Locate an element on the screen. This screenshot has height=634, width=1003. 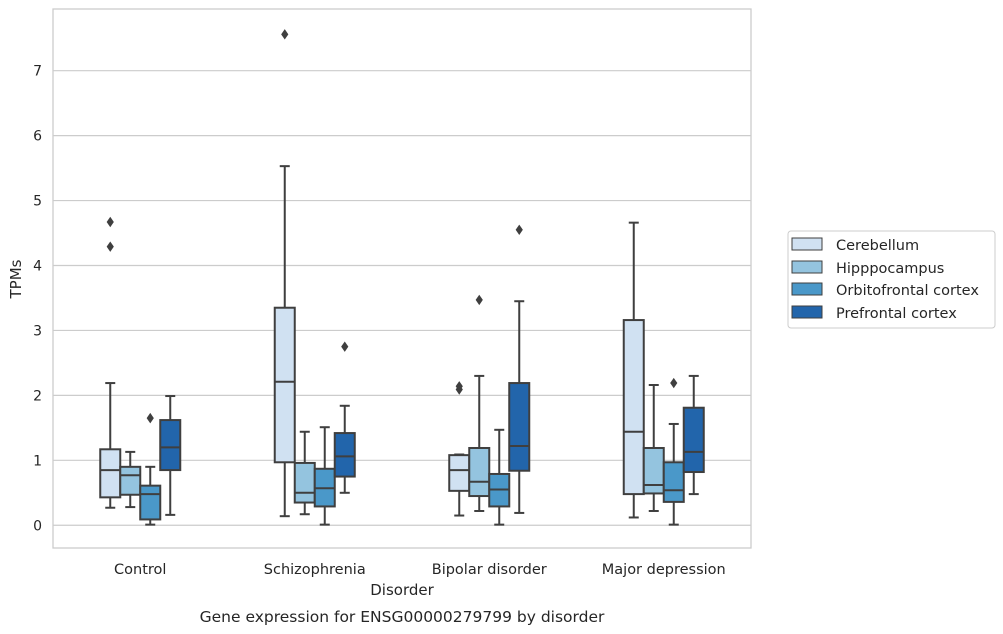
x-tick-label-control: Control is located at coordinates (140, 570).